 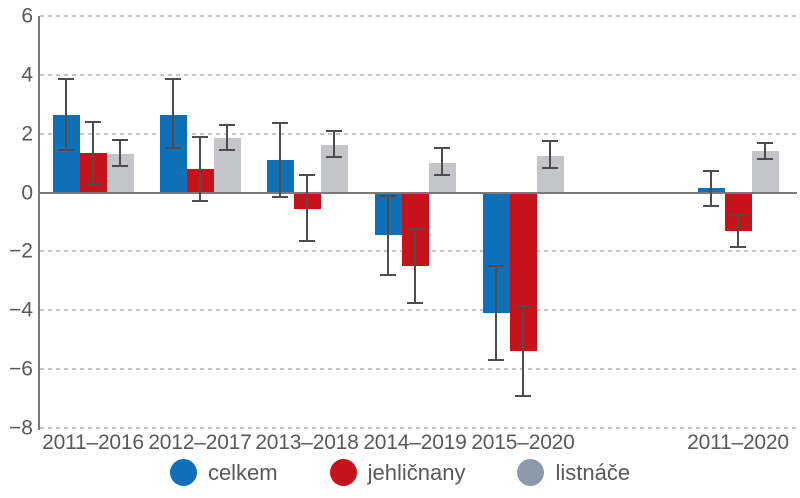 I want to click on legend-item-jehlicnany: jehličnany, so click(x=397, y=472).